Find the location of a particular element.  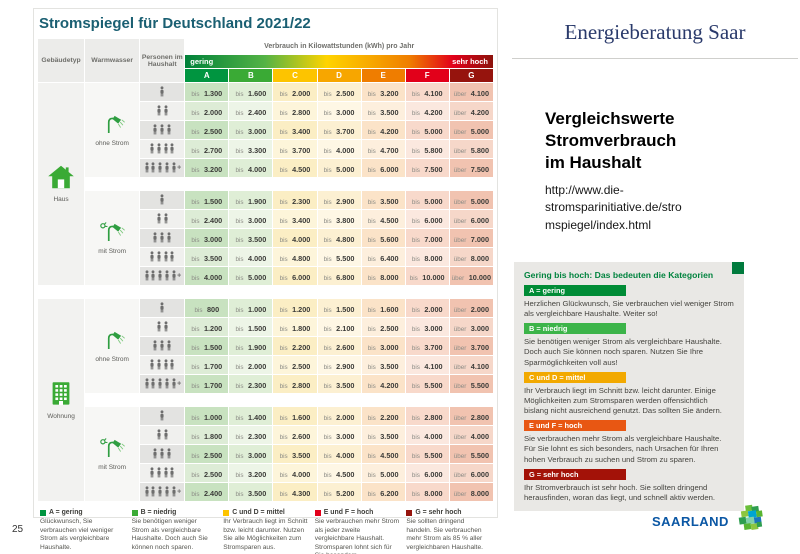

value-cell-A: bis 2.000 is located at coordinates (207, 111).